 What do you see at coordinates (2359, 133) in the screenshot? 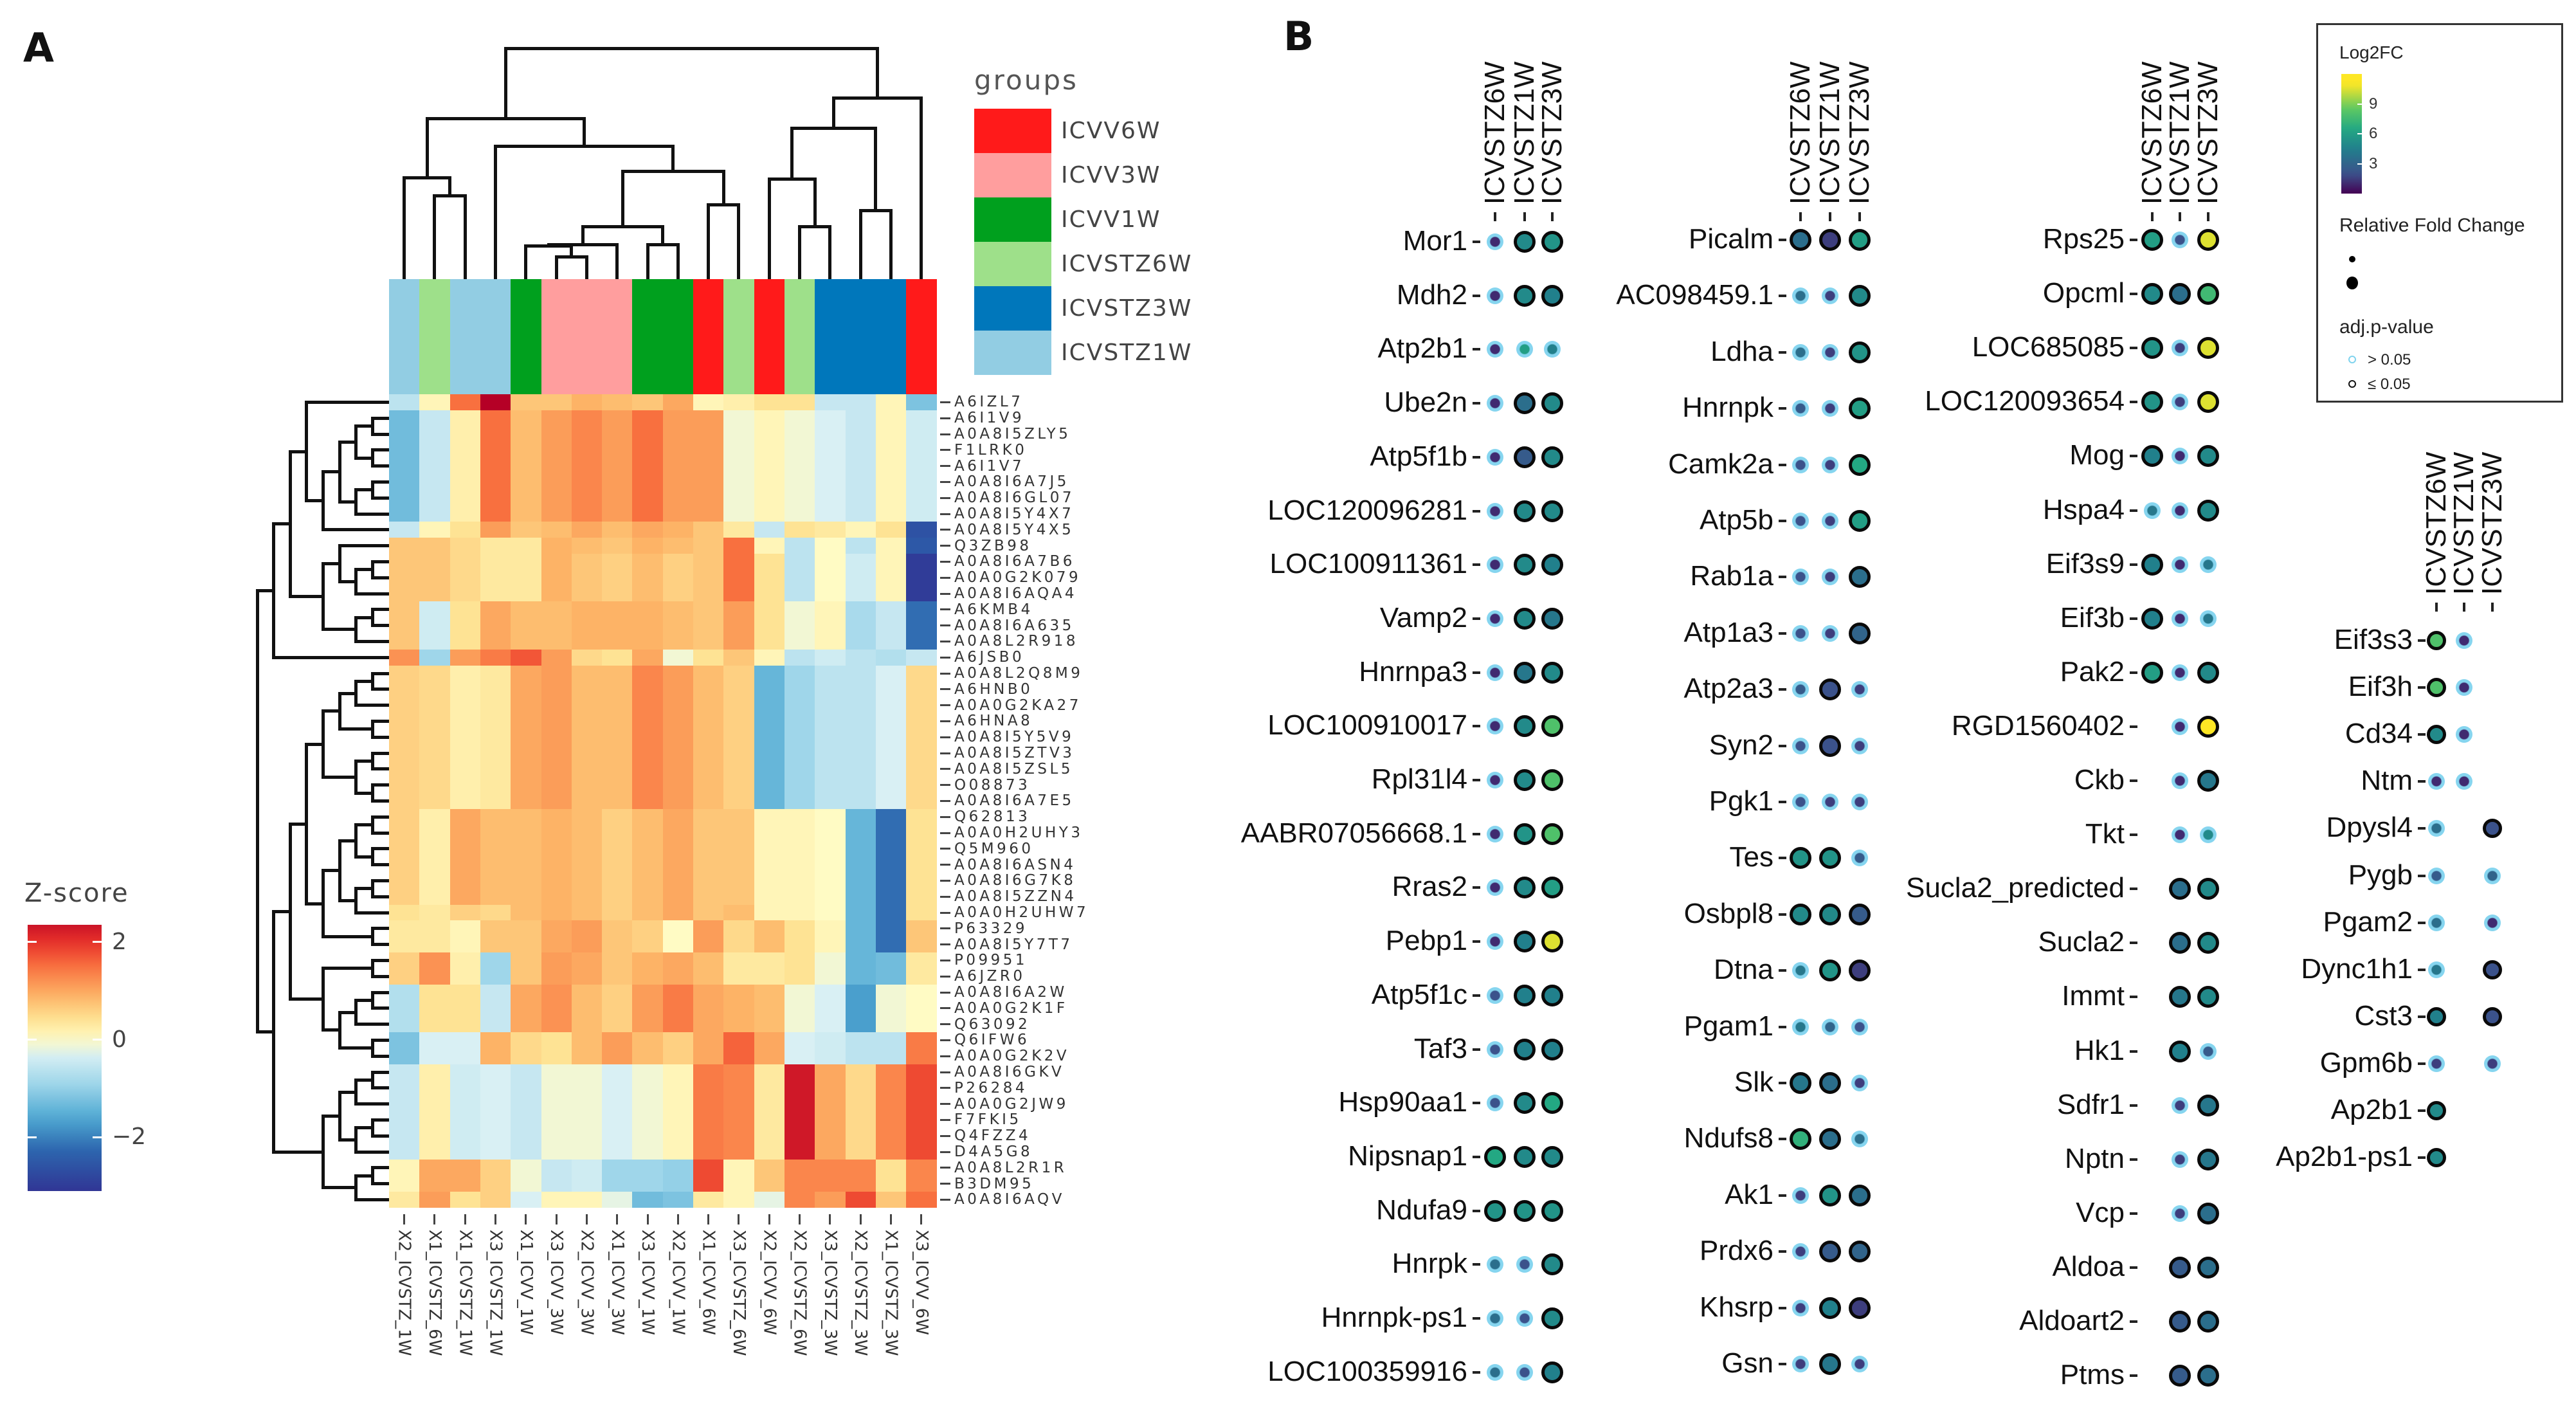
I see `log2fc-tick` at bounding box center [2359, 133].